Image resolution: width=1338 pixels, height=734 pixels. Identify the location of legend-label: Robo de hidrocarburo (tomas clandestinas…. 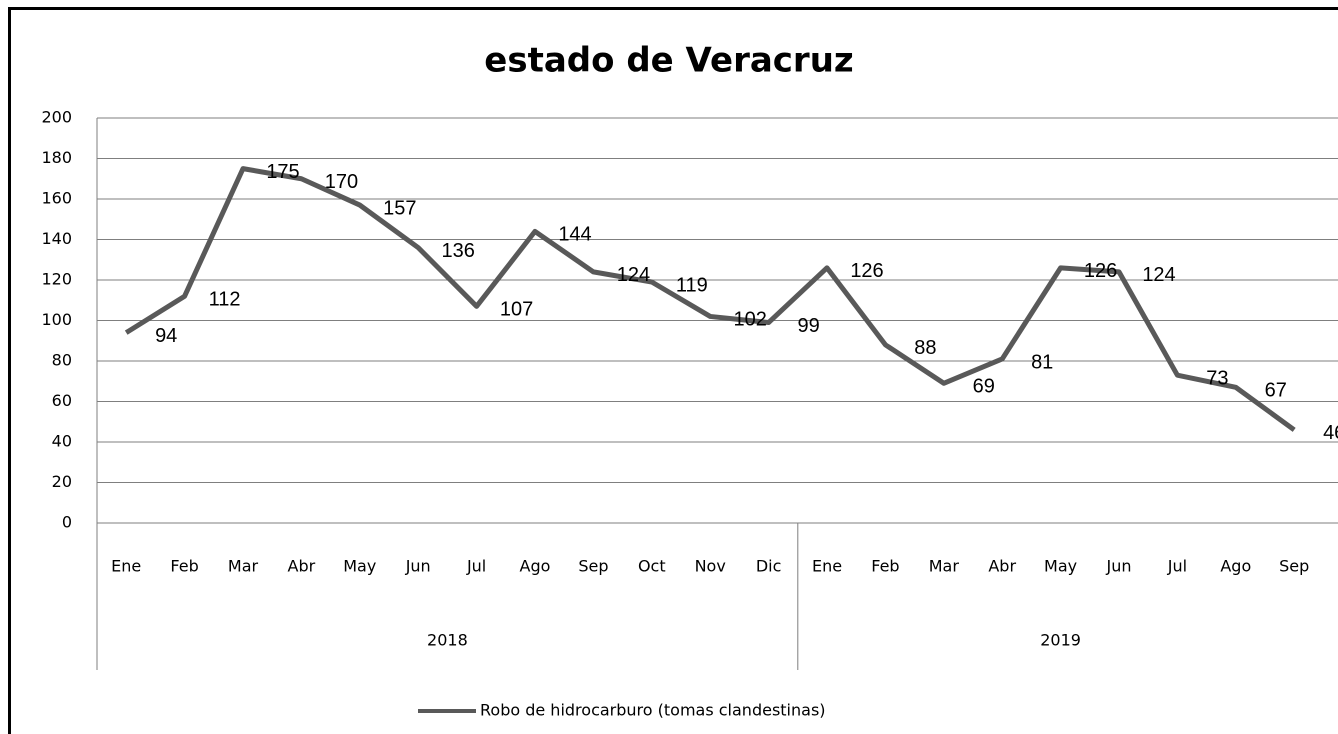
(653, 710).